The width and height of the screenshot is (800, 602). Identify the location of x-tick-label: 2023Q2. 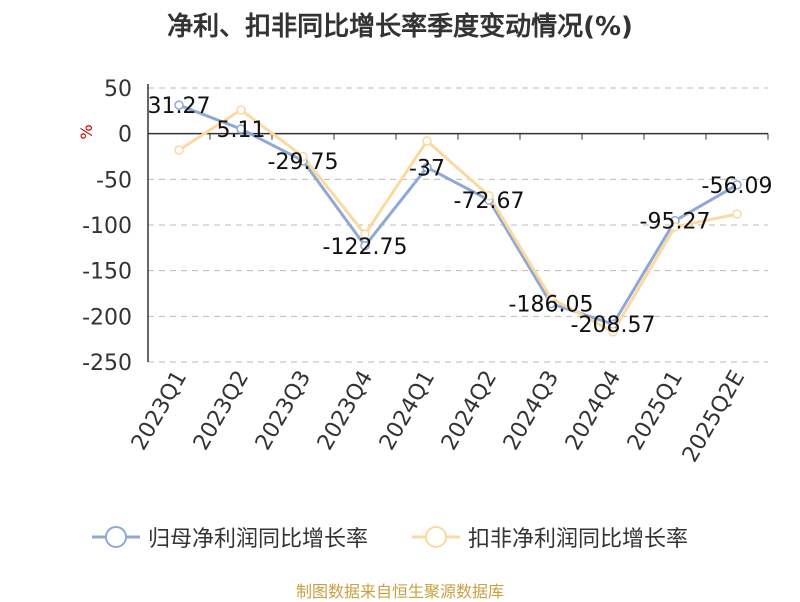
(221, 411).